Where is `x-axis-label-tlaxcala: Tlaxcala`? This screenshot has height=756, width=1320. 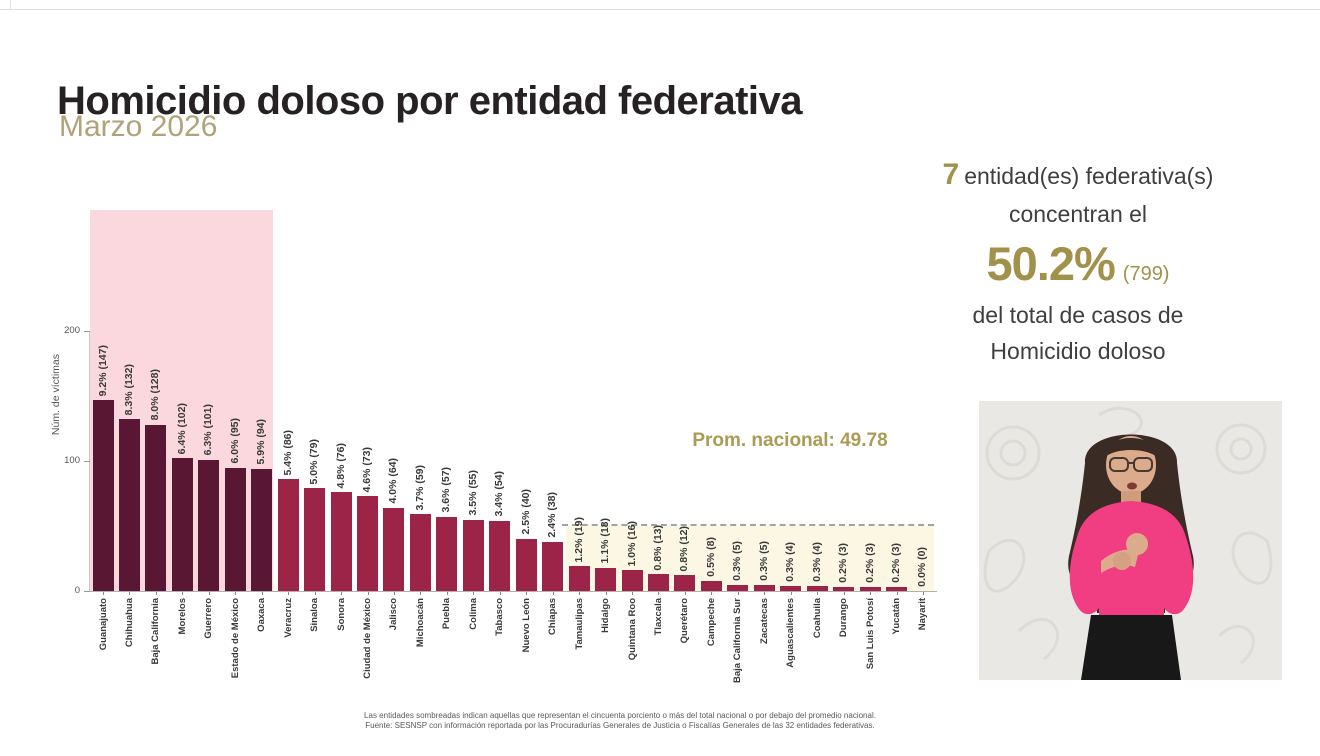
x-axis-label-tlaxcala: Tlaxcala is located at coordinates (658, 617).